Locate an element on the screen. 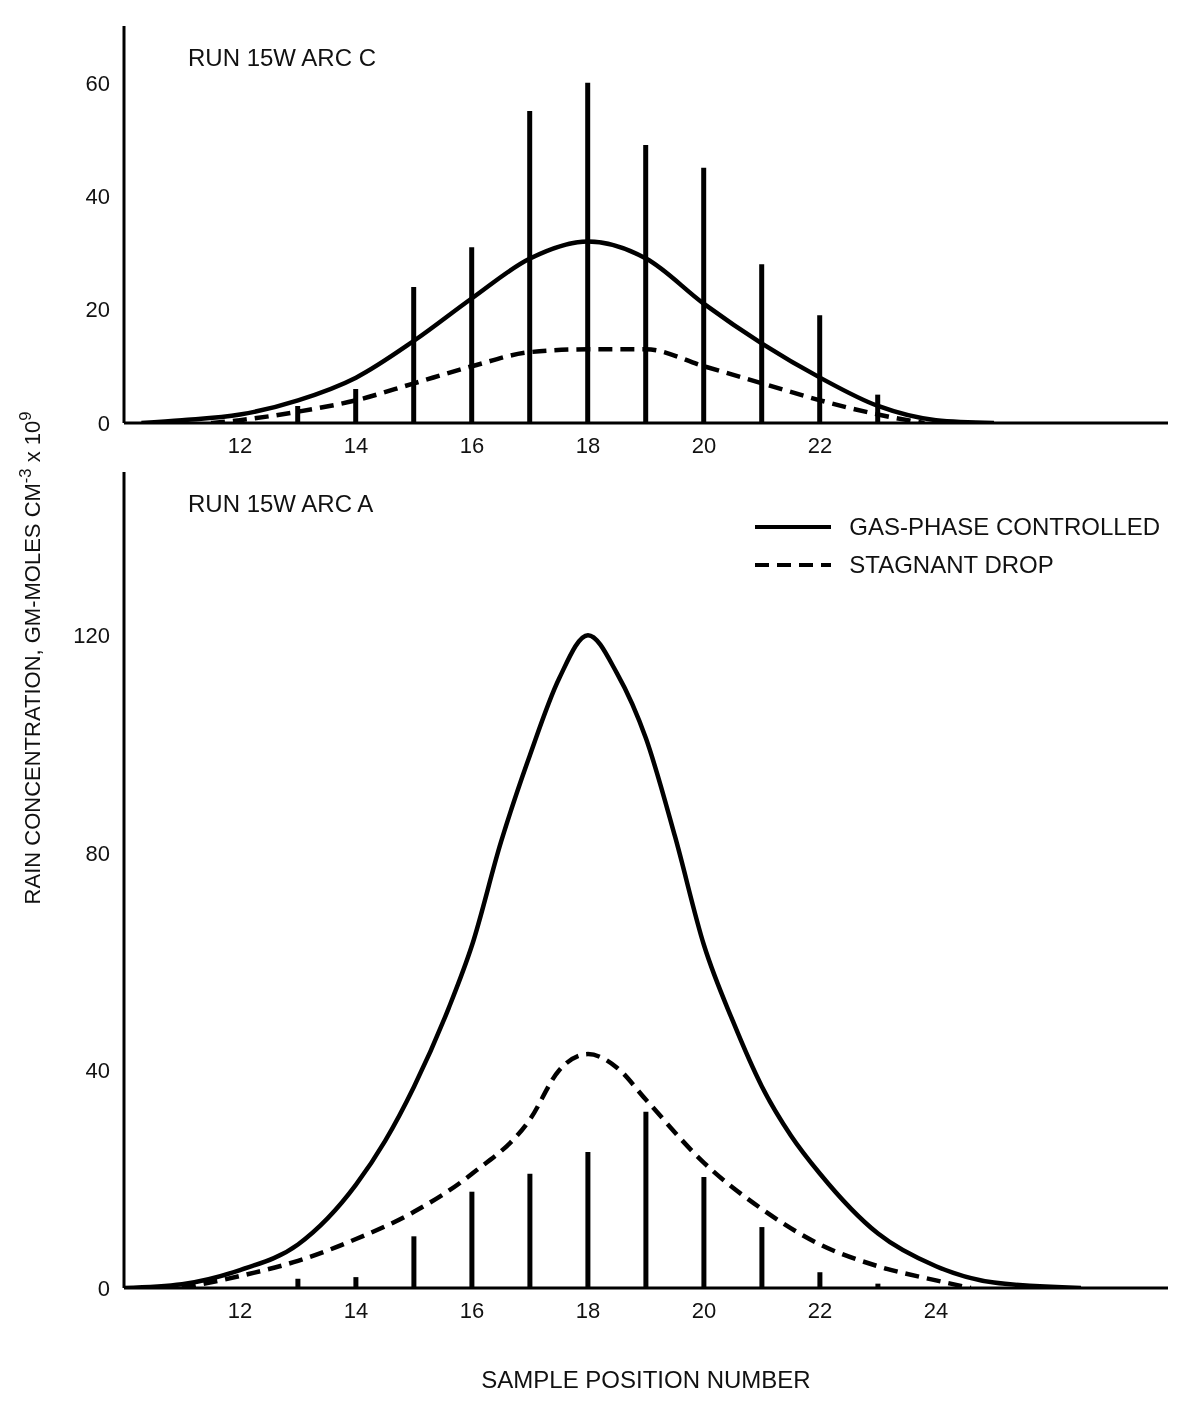 The height and width of the screenshot is (1406, 1178). x-tick-label: 24 is located at coordinates (936, 1310).